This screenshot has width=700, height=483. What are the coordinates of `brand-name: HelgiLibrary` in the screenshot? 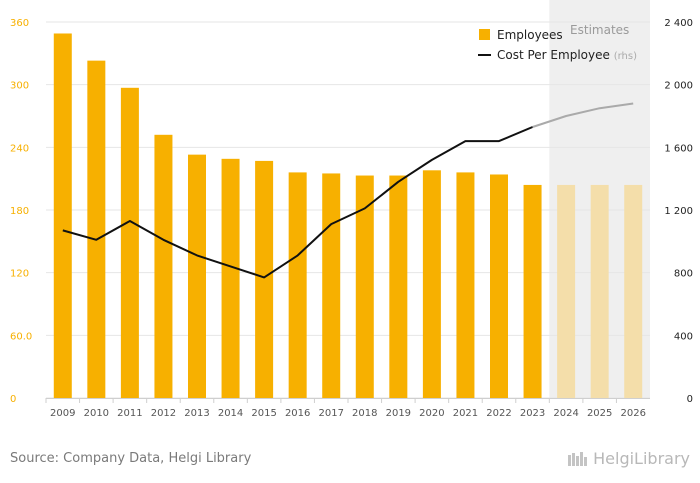 It's located at (641, 458).